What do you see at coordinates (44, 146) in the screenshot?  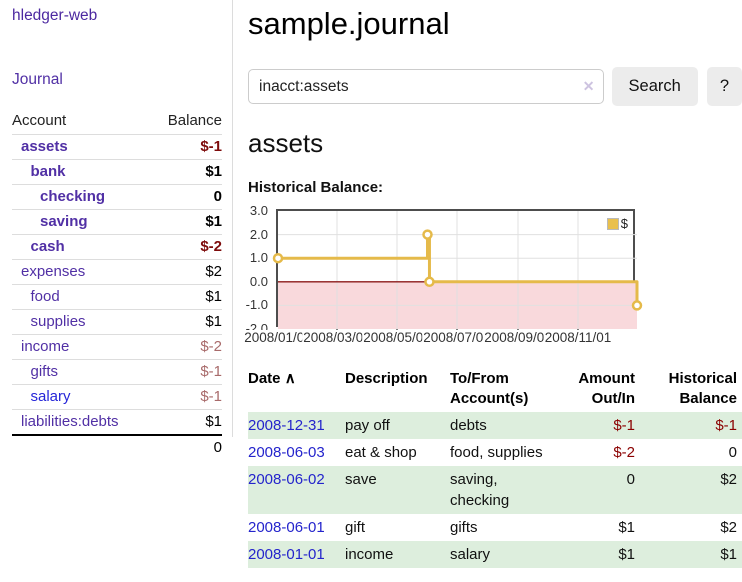 I see `sidebar-account-link: assets` at bounding box center [44, 146].